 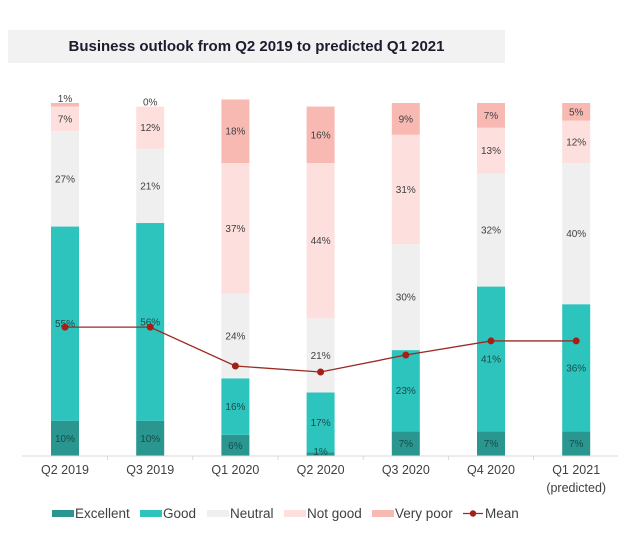 I want to click on data-label: 30%, so click(x=406, y=298).